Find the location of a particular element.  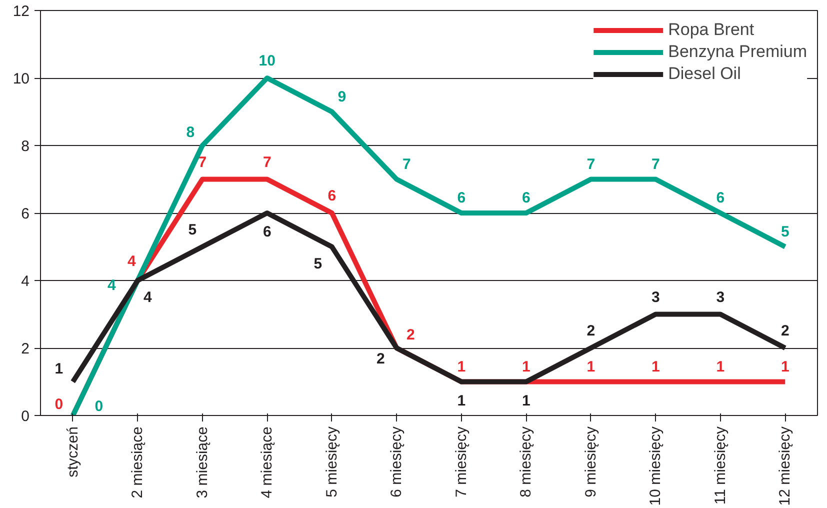

y-tick-label: 2 is located at coordinates (25, 349).